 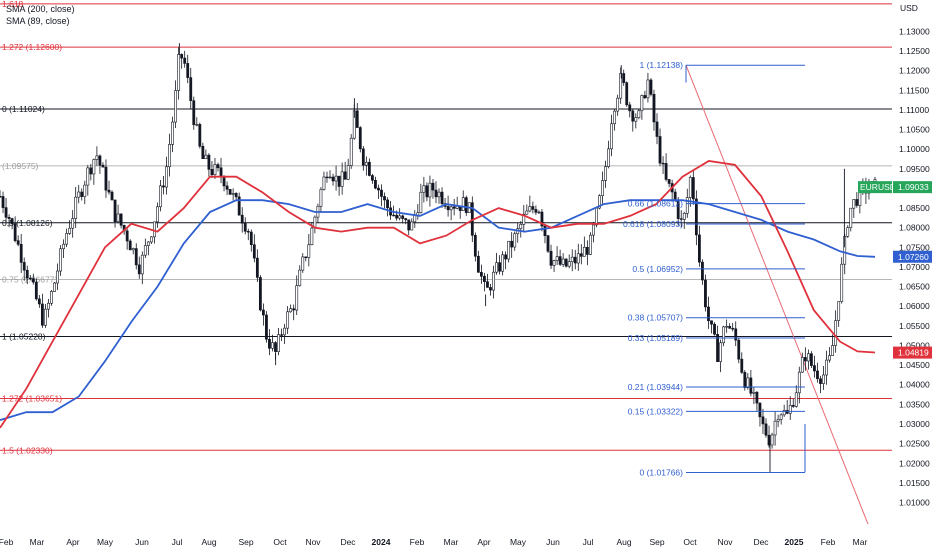 I want to click on retrace-label-1: 0.66 (1.08612), so click(x=655, y=204).